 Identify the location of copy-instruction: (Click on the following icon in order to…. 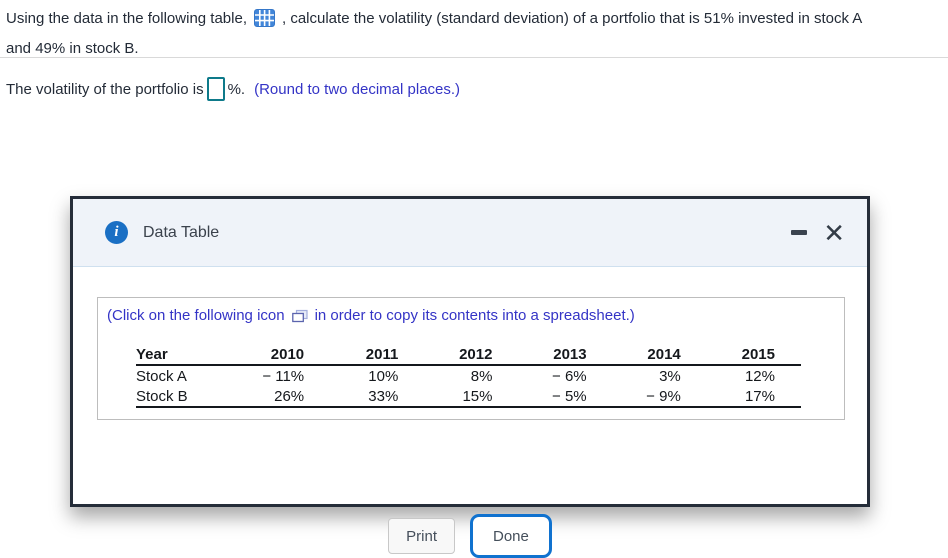
(475, 315).